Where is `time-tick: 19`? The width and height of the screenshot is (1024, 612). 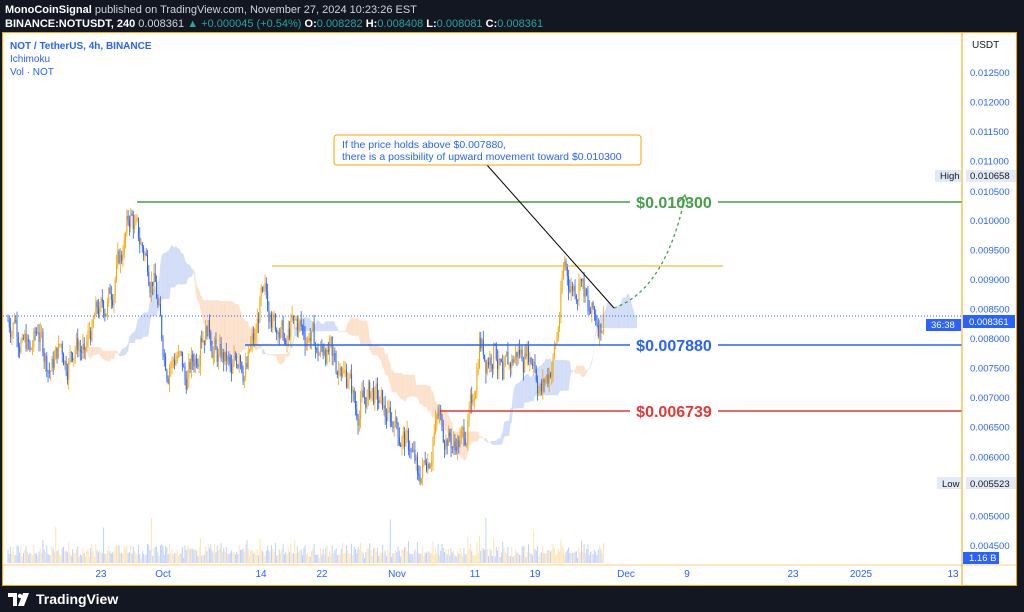
time-tick: 19 is located at coordinates (535, 574).